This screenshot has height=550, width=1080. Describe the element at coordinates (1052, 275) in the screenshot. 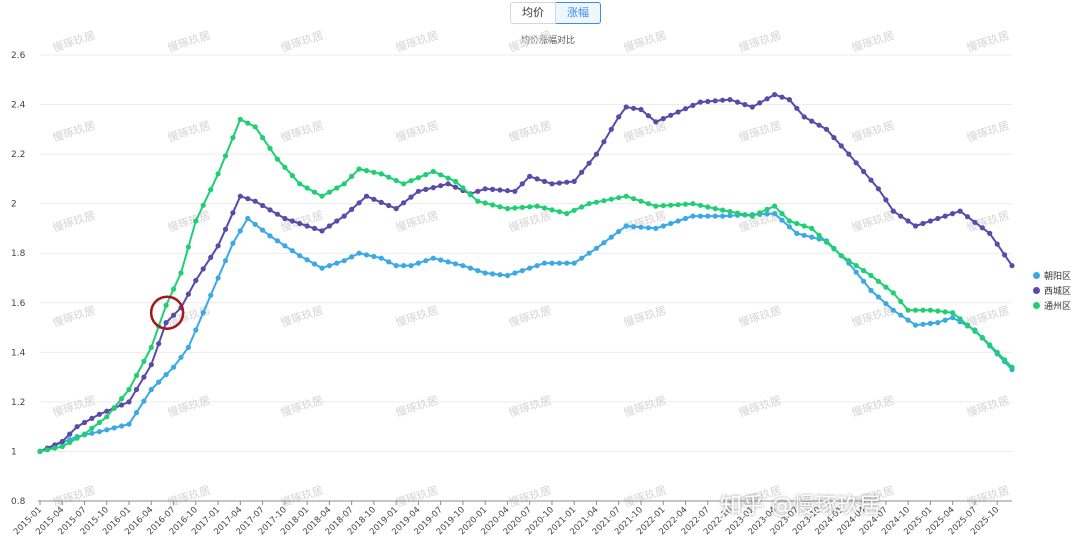

I see `legend-item-chaoyang: 朝阳区` at that location.